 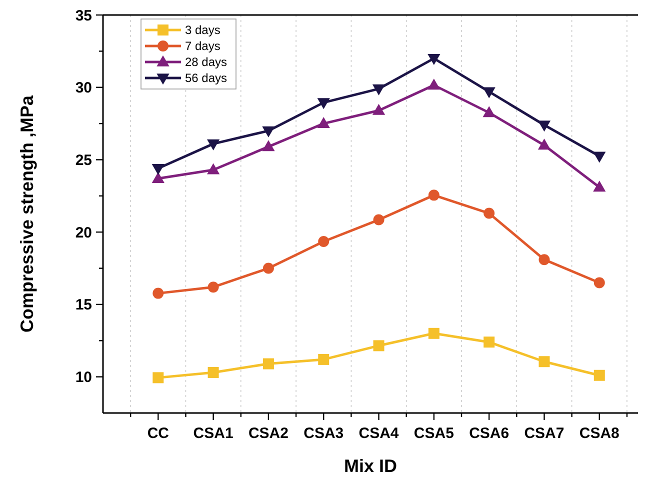 What do you see at coordinates (83, 88) in the screenshot?
I see `y-tick-label: 30` at bounding box center [83, 88].